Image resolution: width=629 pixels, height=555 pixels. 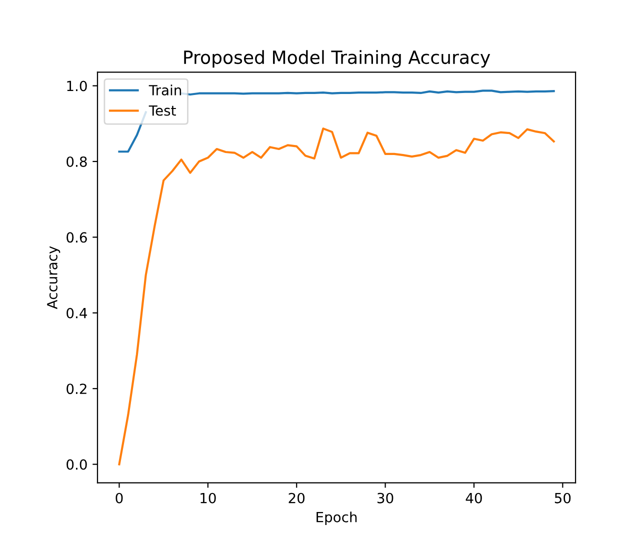 I want to click on y-tick-label: 0.8, so click(x=76, y=161).